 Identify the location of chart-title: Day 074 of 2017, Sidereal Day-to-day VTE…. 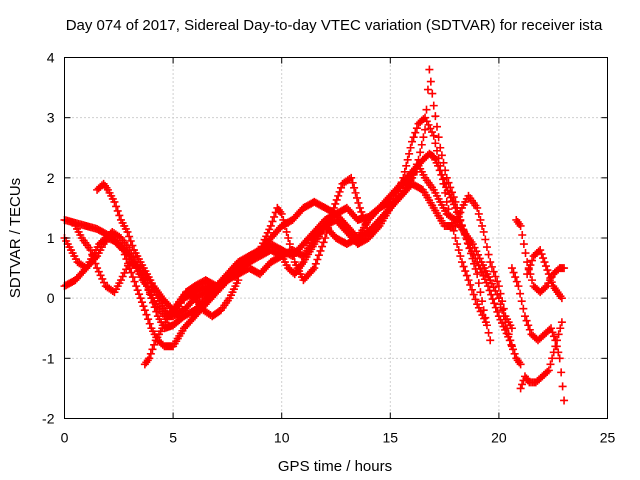
(334, 25).